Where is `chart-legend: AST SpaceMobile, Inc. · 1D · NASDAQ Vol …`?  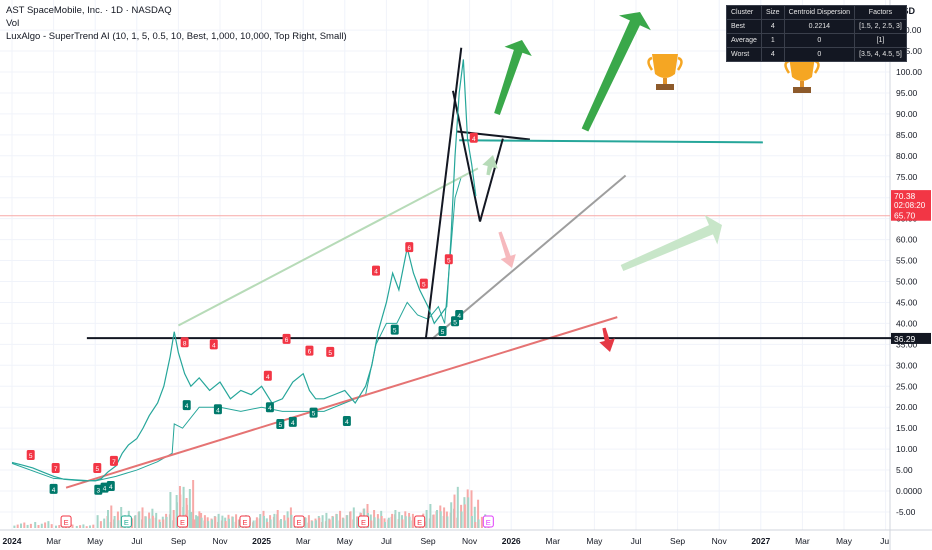 chart-legend: AST SpaceMobile, Inc. · 1D · NASDAQ Vol … is located at coordinates (176, 23).